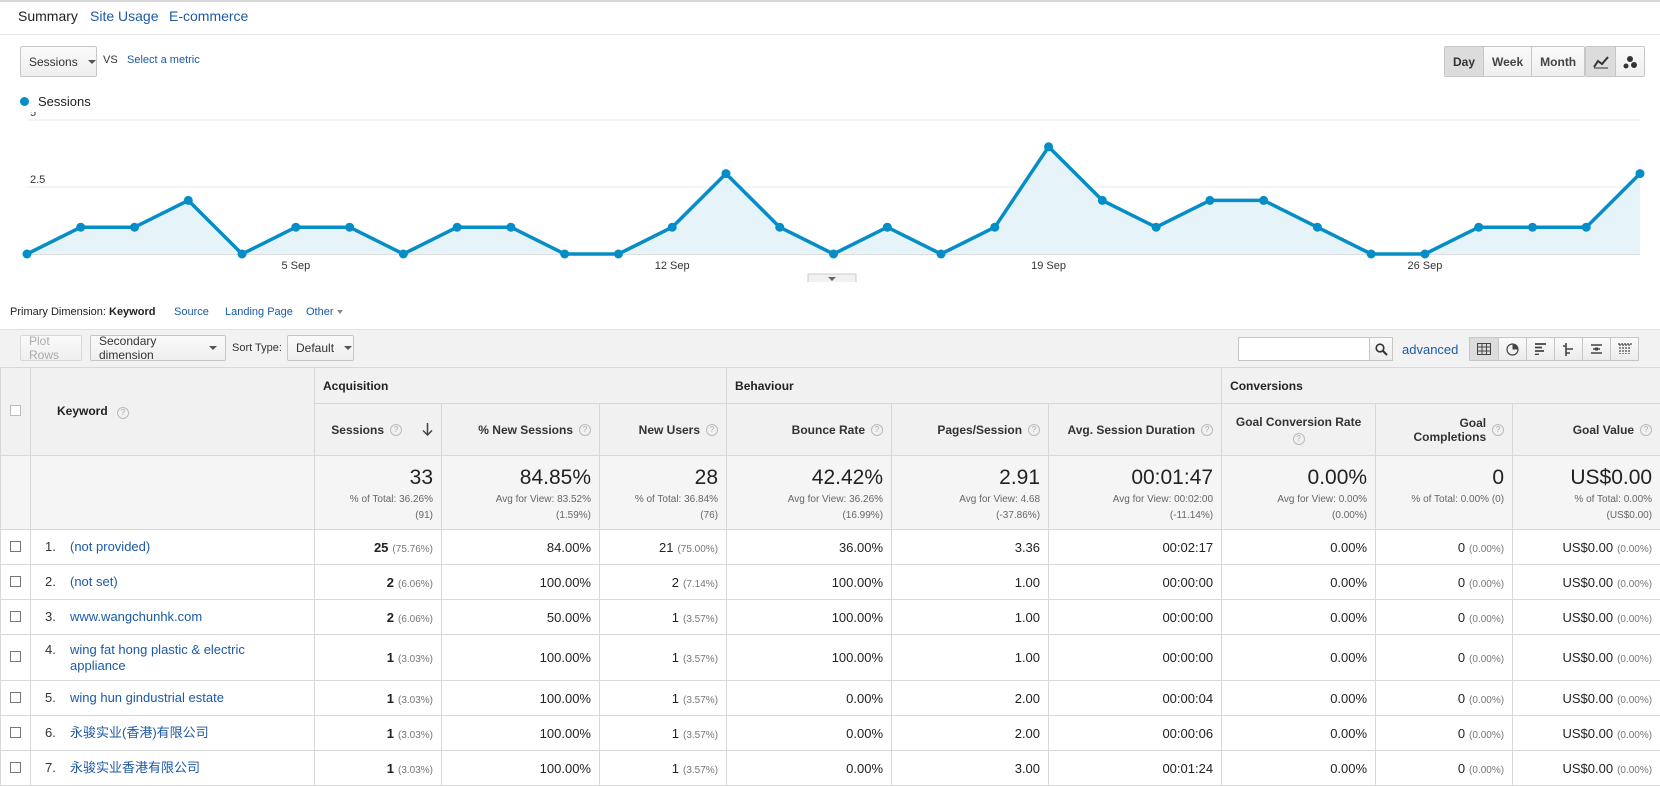  Describe the element at coordinates (864, 698) in the screenshot. I see `bounce-rate-value: 0.00%` at that location.